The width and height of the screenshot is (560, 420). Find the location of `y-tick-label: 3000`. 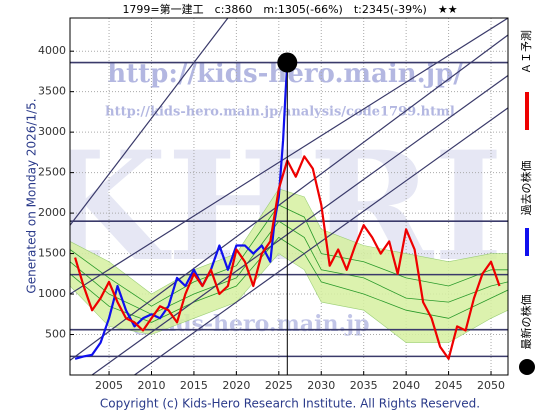

y-tick-label: 3000 is located at coordinates (52, 131).